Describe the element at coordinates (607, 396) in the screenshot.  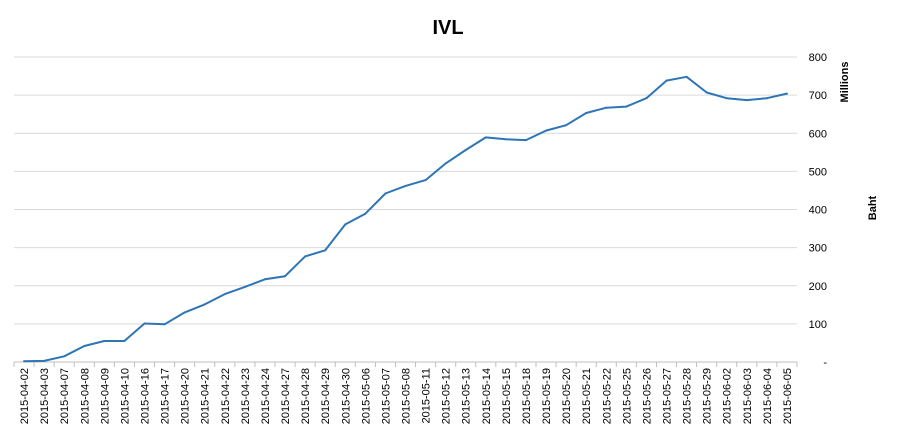
I see `x-tick-label: 2015-05-22` at that location.